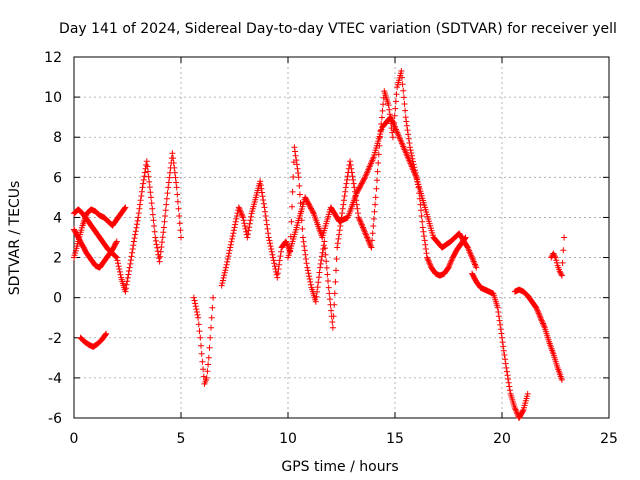 The width and height of the screenshot is (640, 480). Describe the element at coordinates (609, 439) in the screenshot. I see `x-tick-label: 25` at that location.